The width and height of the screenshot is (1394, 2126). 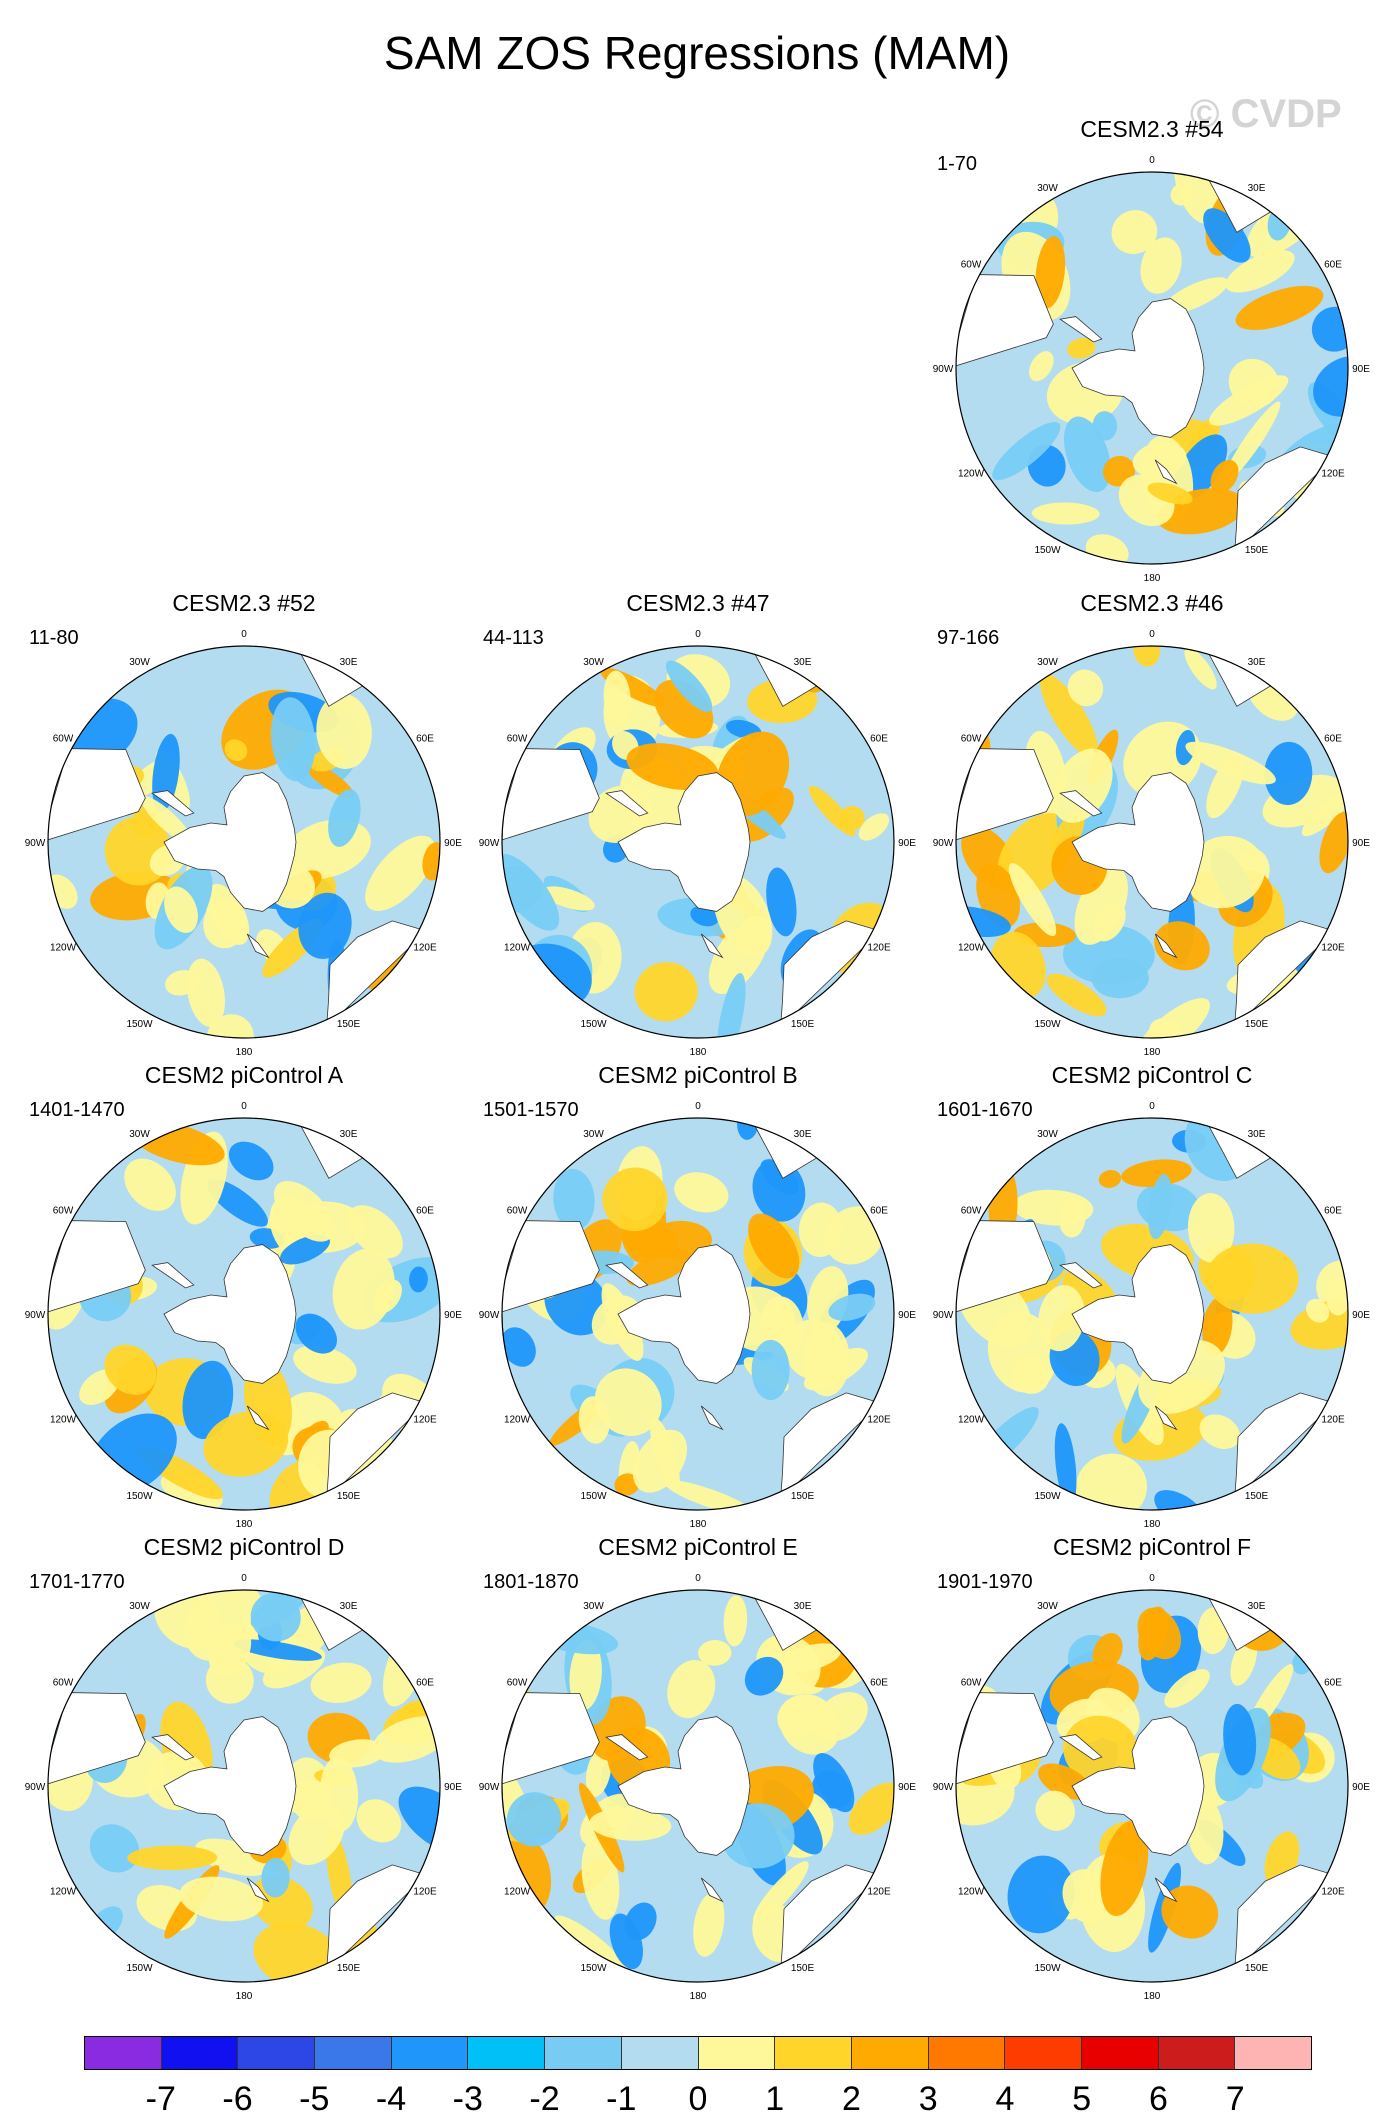 I want to click on colorbar-tick-label: -3, so click(x=467, y=2099).